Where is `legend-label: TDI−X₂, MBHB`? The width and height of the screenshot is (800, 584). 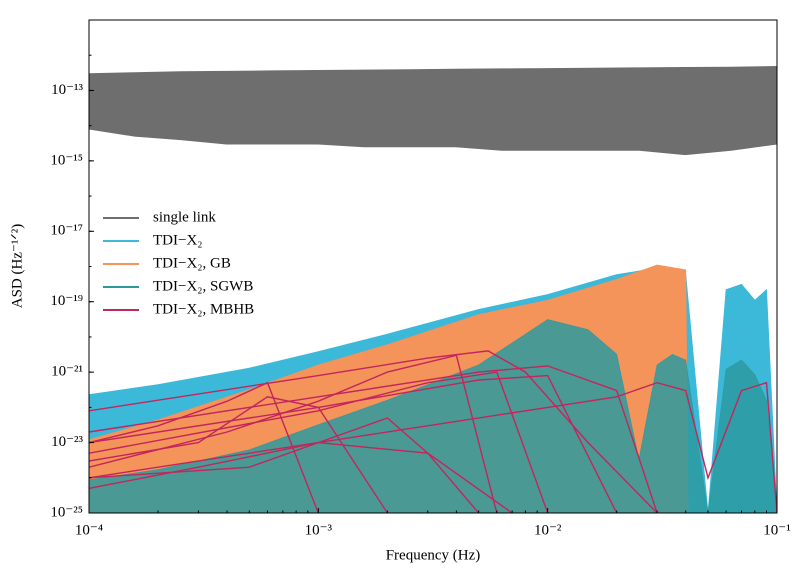
legend-label: TDI−X₂, MBHB is located at coordinates (203, 309).